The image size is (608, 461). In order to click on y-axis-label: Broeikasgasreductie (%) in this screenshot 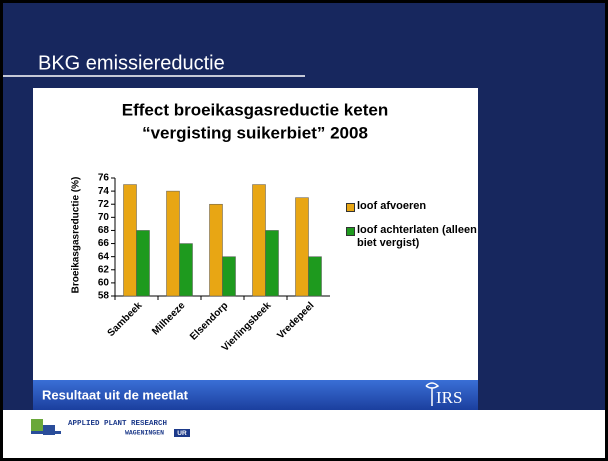, I will do `click(76, 235)`.